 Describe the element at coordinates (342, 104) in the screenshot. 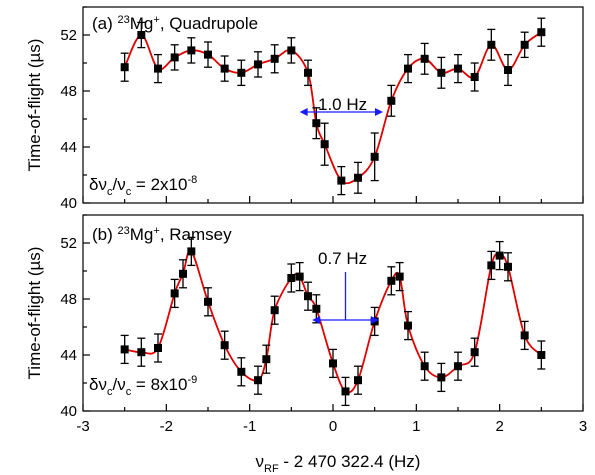

I see `panel-a-linewidth-label: 1.0 Hz` at that location.